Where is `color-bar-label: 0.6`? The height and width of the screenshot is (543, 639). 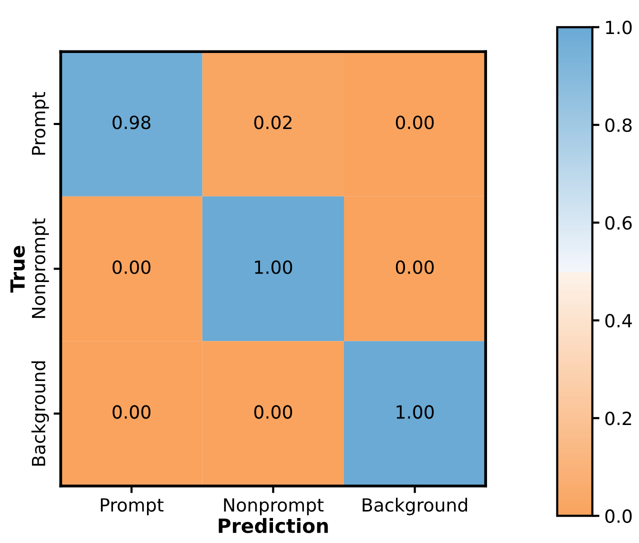 color-bar-label: 0.6 is located at coordinates (618, 223).